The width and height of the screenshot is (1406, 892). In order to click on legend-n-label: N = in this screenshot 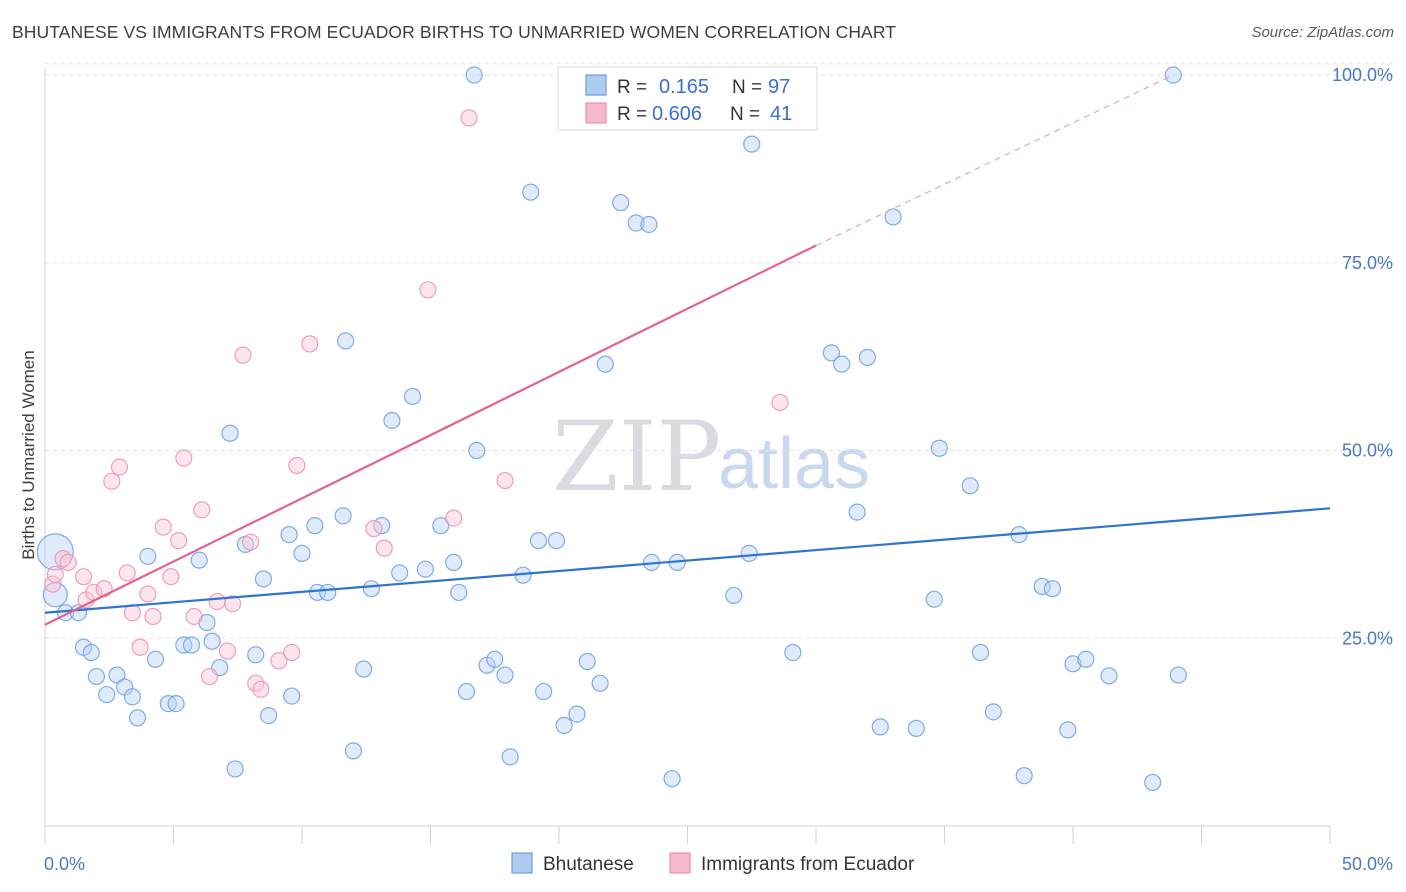, I will do `click(747, 87)`.